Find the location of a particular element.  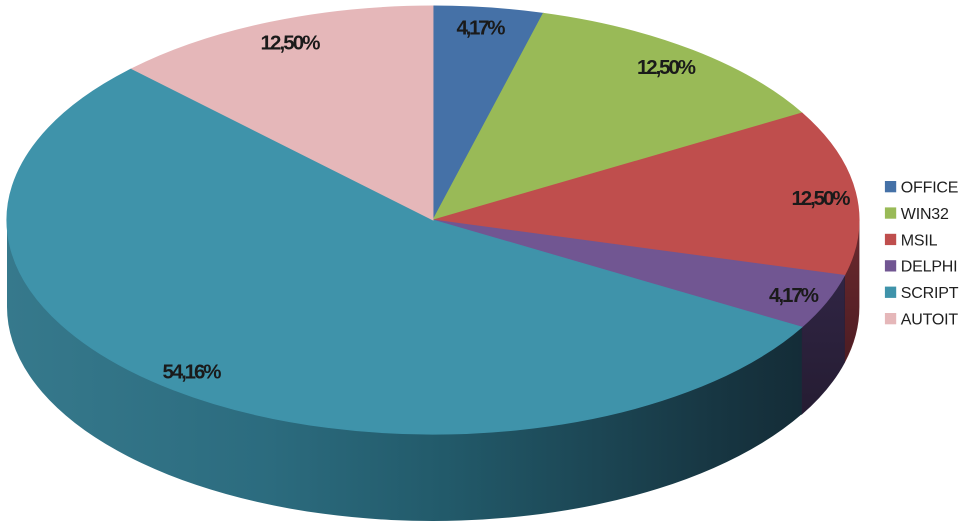

svg-text: MSIL is located at coordinates (919, 240).